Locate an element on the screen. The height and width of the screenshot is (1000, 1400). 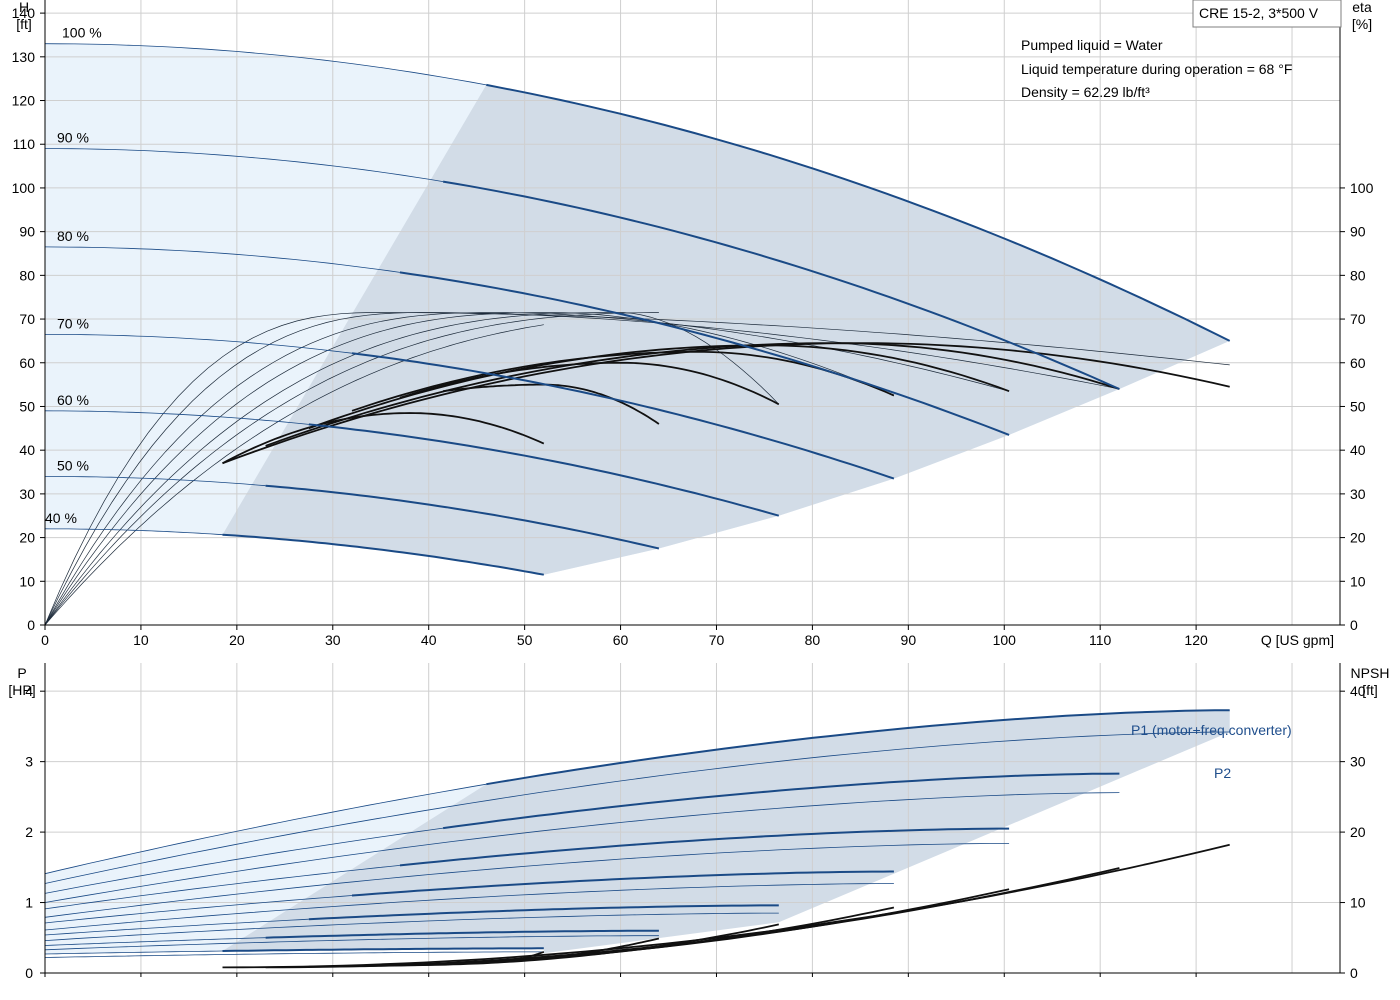
tick-label-left-50: 50 is located at coordinates (27, 406).